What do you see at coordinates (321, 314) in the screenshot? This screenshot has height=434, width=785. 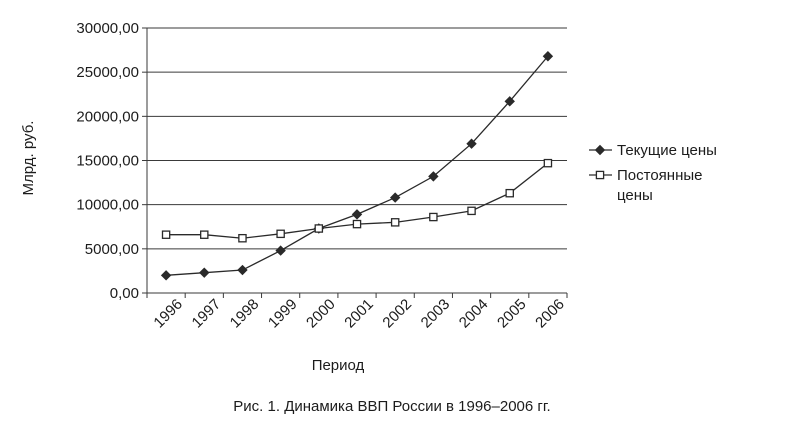 I see `x-tick-label: 2000` at bounding box center [321, 314].